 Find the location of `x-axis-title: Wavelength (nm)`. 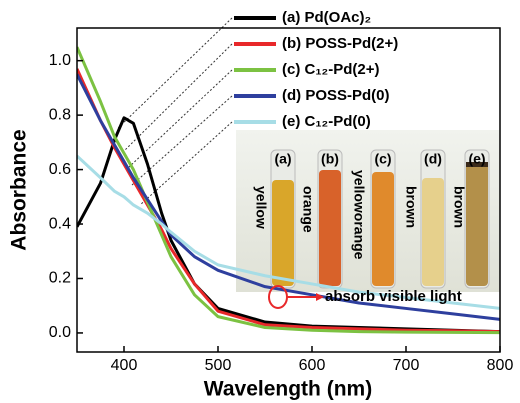

x-axis-title: Wavelength (nm) is located at coordinates (288, 389).